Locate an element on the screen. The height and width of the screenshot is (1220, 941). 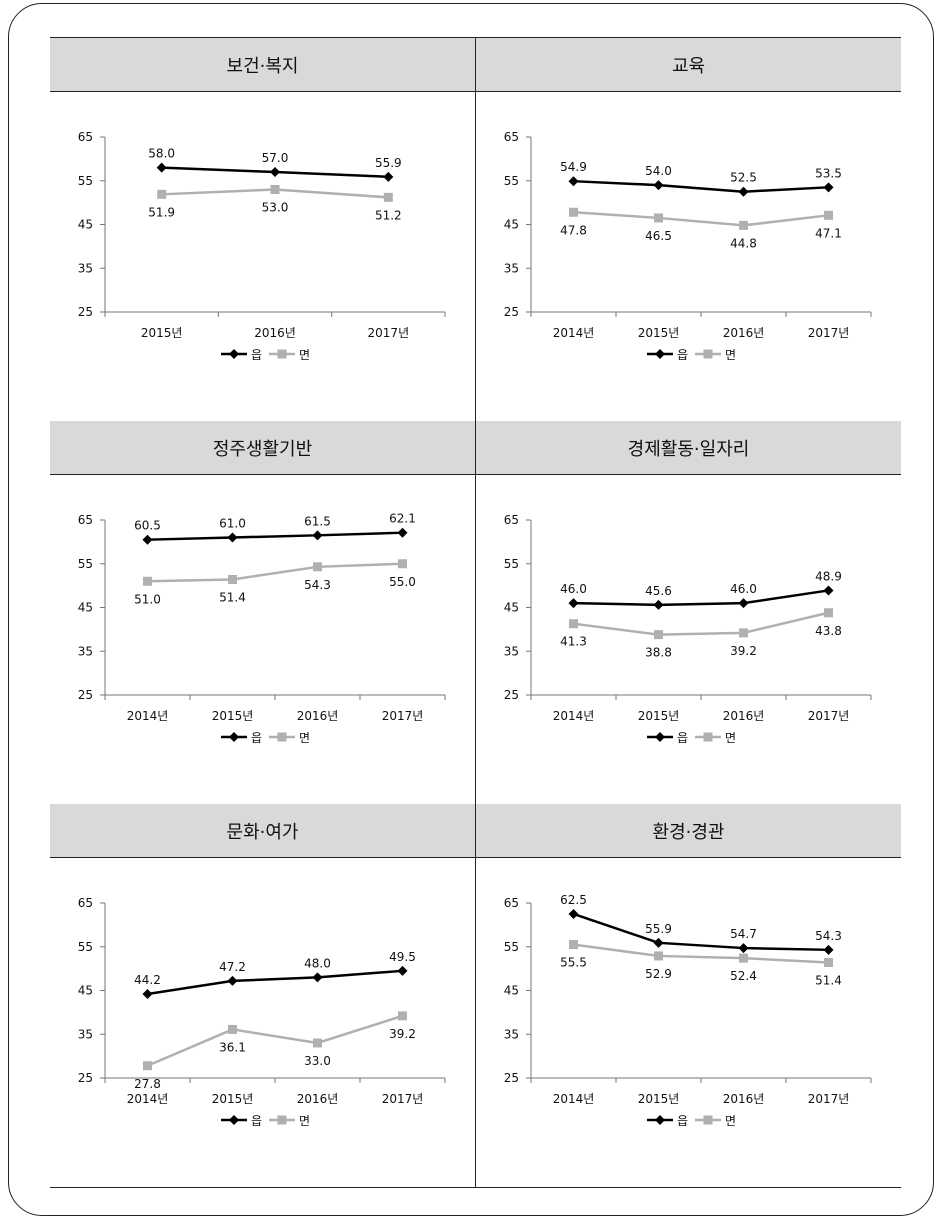
data-label-myeon: 33.0 is located at coordinates (317, 1061).